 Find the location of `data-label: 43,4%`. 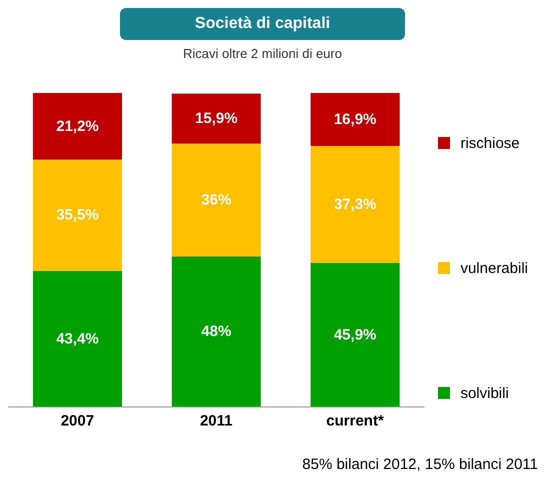

data-label: 43,4% is located at coordinates (77, 339).